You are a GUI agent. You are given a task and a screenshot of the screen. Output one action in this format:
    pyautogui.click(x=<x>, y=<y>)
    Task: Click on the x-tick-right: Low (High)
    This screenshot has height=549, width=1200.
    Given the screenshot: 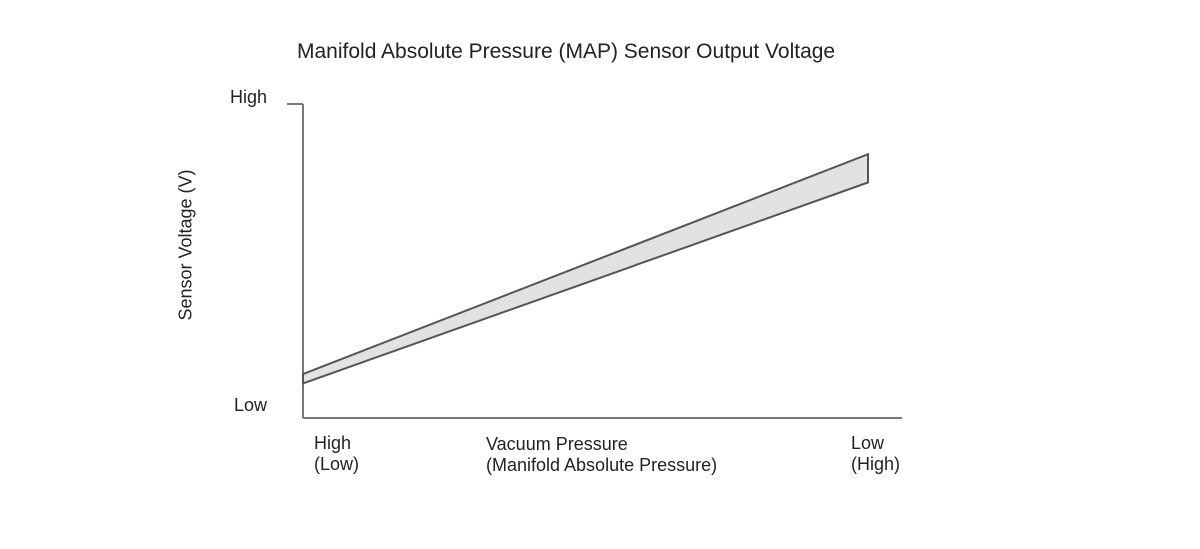 What is the action you would take?
    pyautogui.click(x=876, y=453)
    